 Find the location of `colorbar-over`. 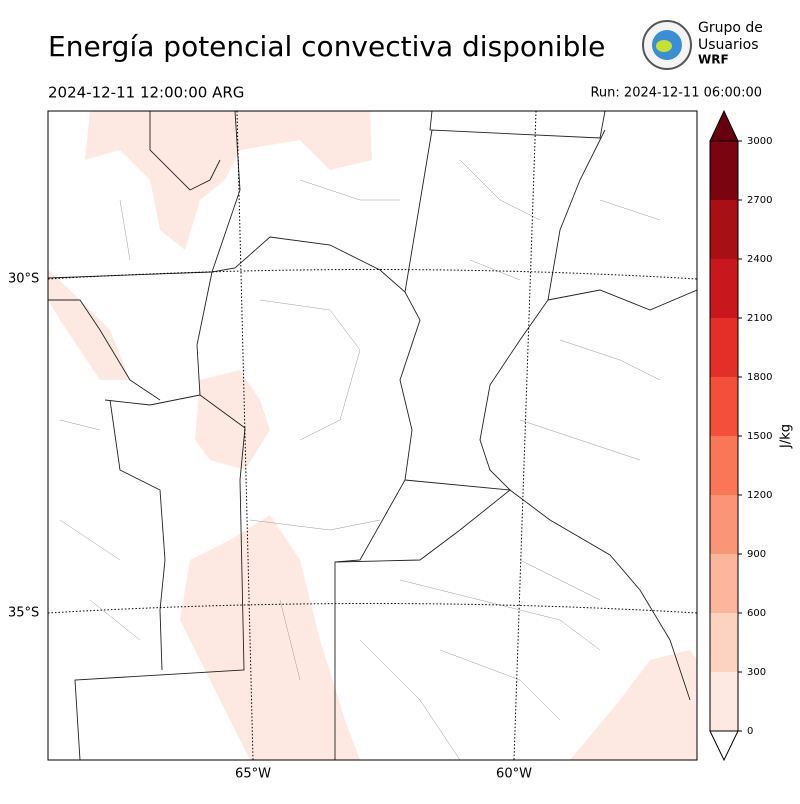

colorbar-over is located at coordinates (724, 125).